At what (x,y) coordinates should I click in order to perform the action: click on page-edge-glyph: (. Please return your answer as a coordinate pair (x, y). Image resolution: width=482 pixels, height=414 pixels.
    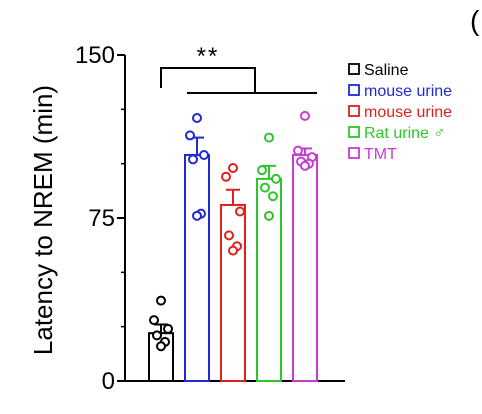
    Looking at the image, I should click on (475, 20).